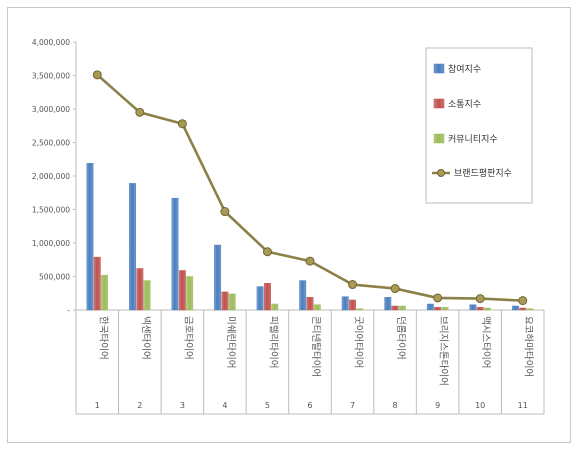 The width and height of the screenshot is (580, 450). I want to click on category-number: 1, so click(97, 405).